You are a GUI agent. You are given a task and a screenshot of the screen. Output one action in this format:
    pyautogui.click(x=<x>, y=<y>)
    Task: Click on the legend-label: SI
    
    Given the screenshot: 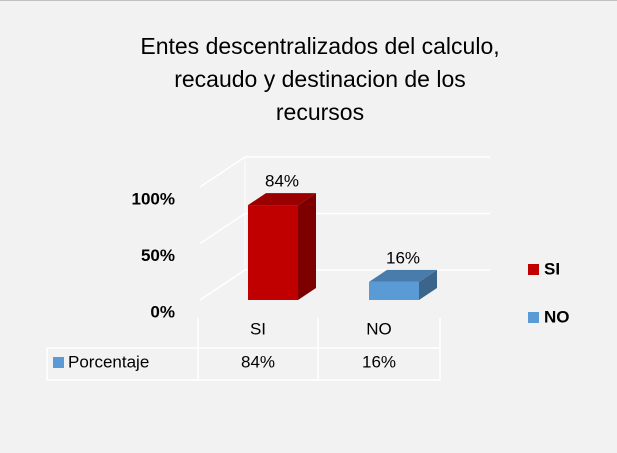 What is the action you would take?
    pyautogui.click(x=552, y=268)
    